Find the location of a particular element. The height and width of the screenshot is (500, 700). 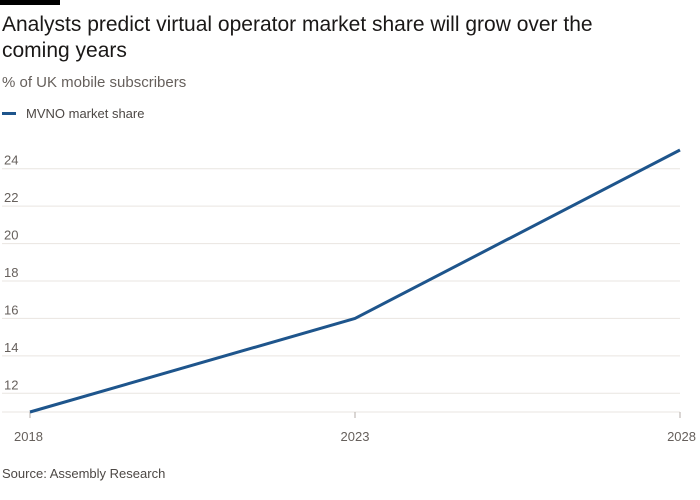

legend-label: MVNO market share is located at coordinates (85, 113).